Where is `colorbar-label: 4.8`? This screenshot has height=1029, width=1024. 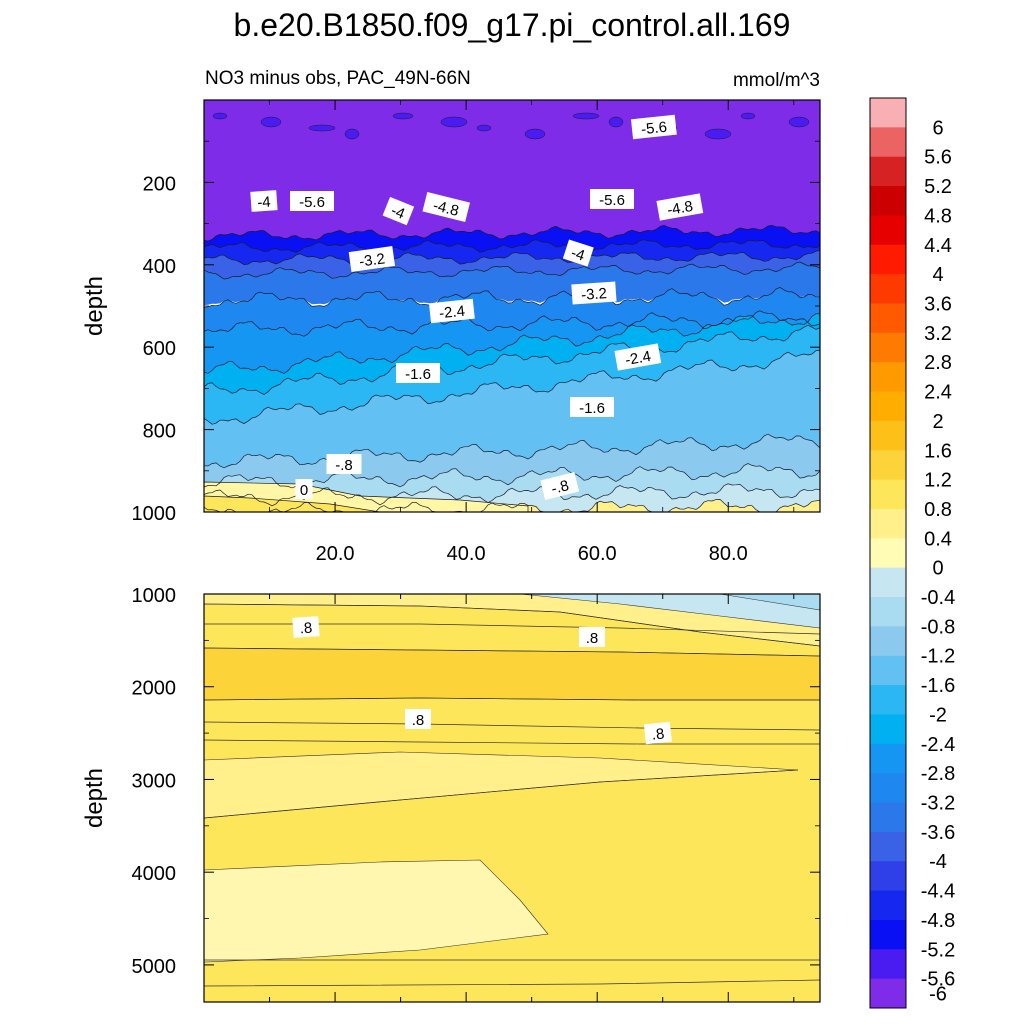
colorbar-label: 4.8 is located at coordinates (938, 216).